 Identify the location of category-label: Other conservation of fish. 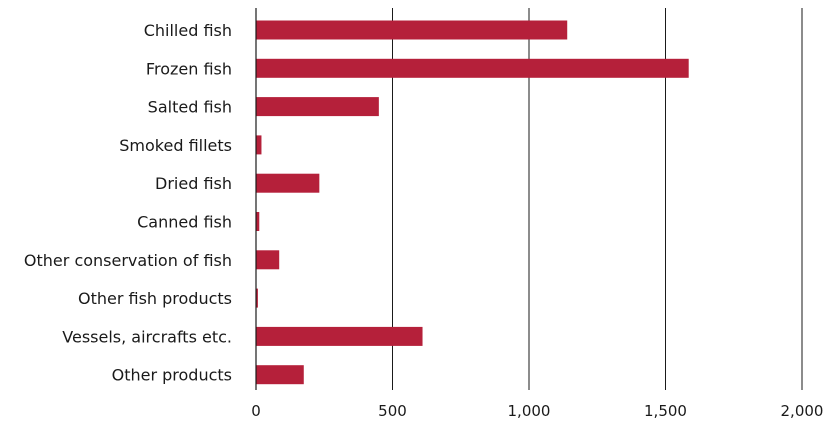
(128, 260).